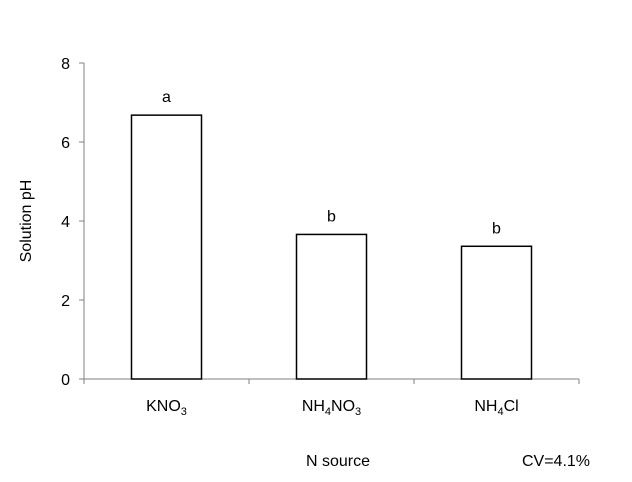 The height and width of the screenshot is (482, 632). I want to click on y-tick-label: 6, so click(65, 143).